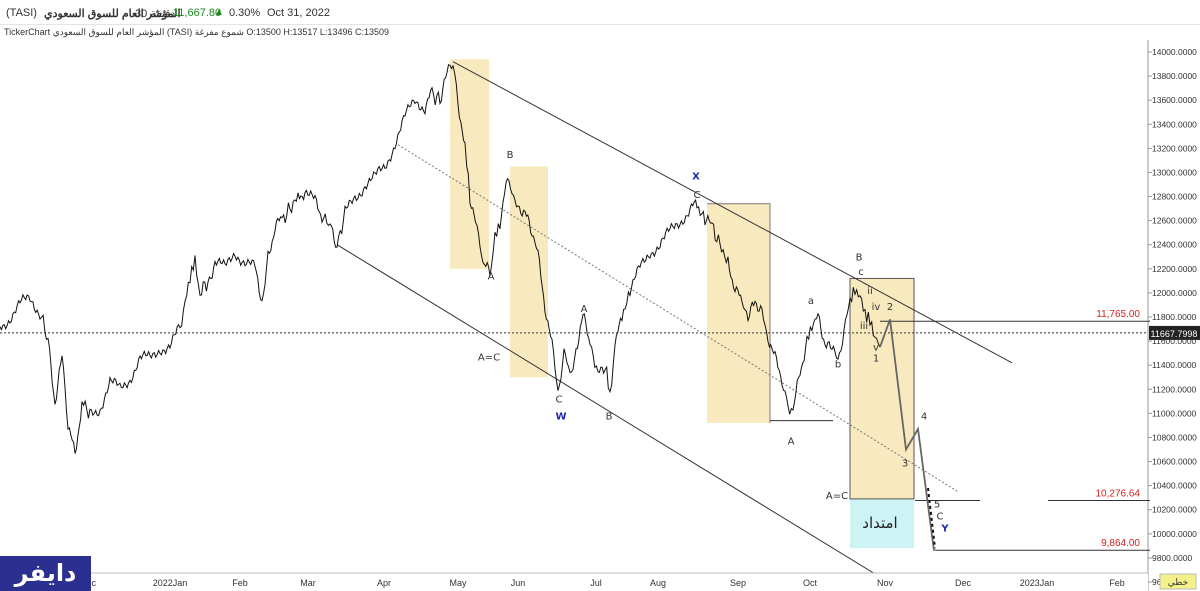  I want to click on y-tick-label-13: 12200.0000, so click(1174, 269).